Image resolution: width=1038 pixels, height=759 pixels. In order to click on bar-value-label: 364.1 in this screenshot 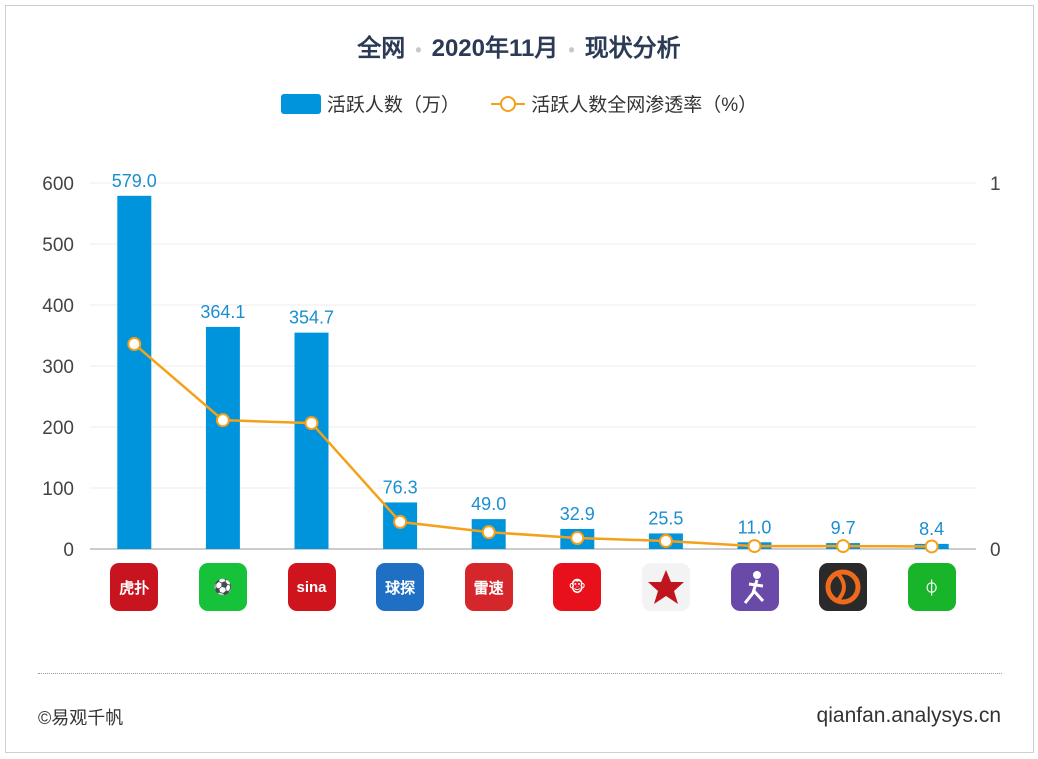, I will do `click(222, 312)`.